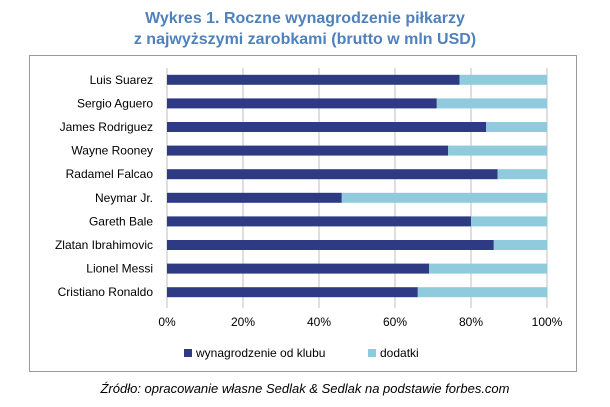 The width and height of the screenshot is (610, 407). I want to click on legend-swatch-club, so click(188, 353).